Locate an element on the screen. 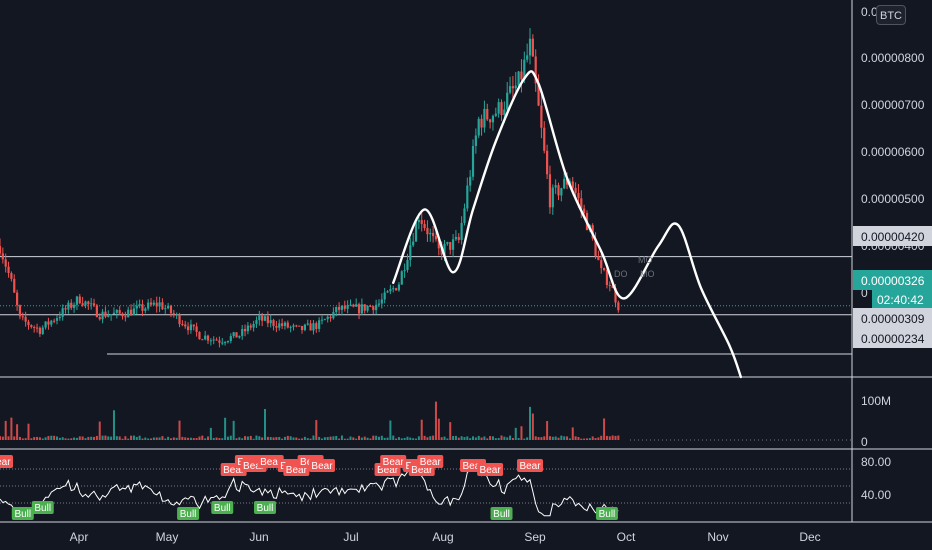 The image size is (932, 550). volume-axis: 100M 0 is located at coordinates (876, 421).